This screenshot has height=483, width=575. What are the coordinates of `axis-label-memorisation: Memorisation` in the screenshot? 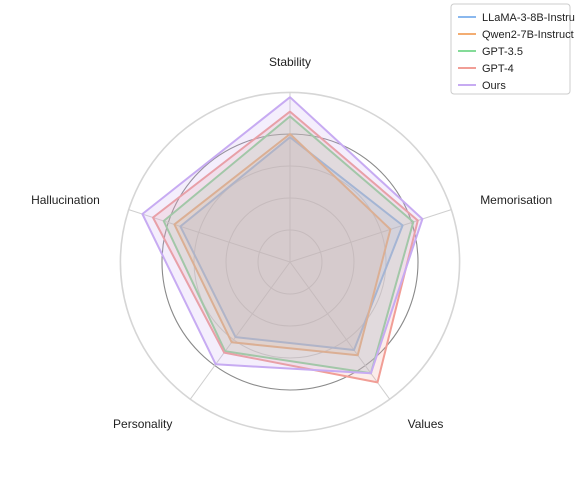 It's located at (516, 200).